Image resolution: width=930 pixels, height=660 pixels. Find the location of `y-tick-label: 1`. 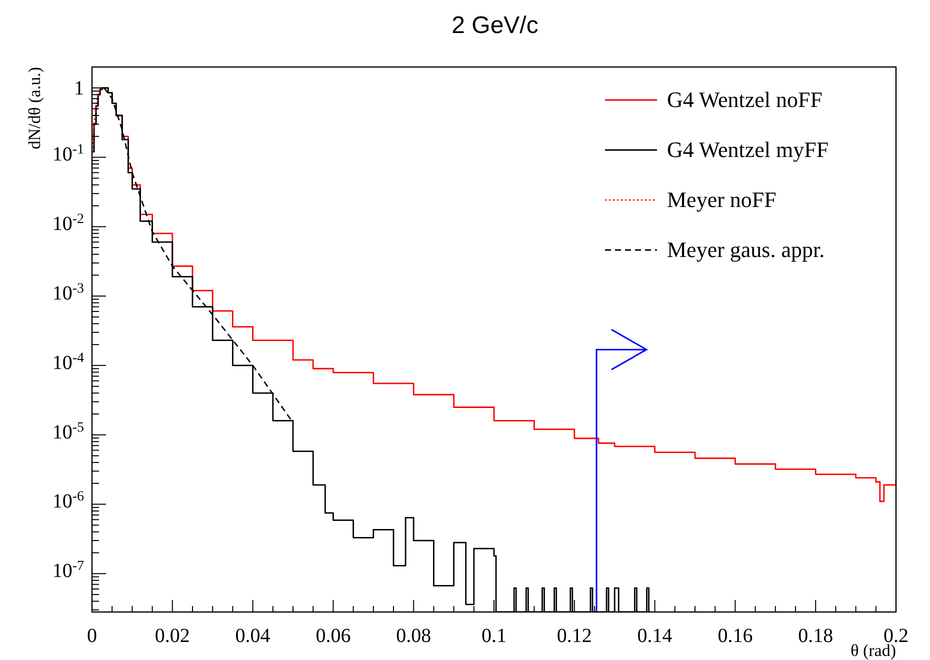

y-tick-label: 1 is located at coordinates (79, 88).